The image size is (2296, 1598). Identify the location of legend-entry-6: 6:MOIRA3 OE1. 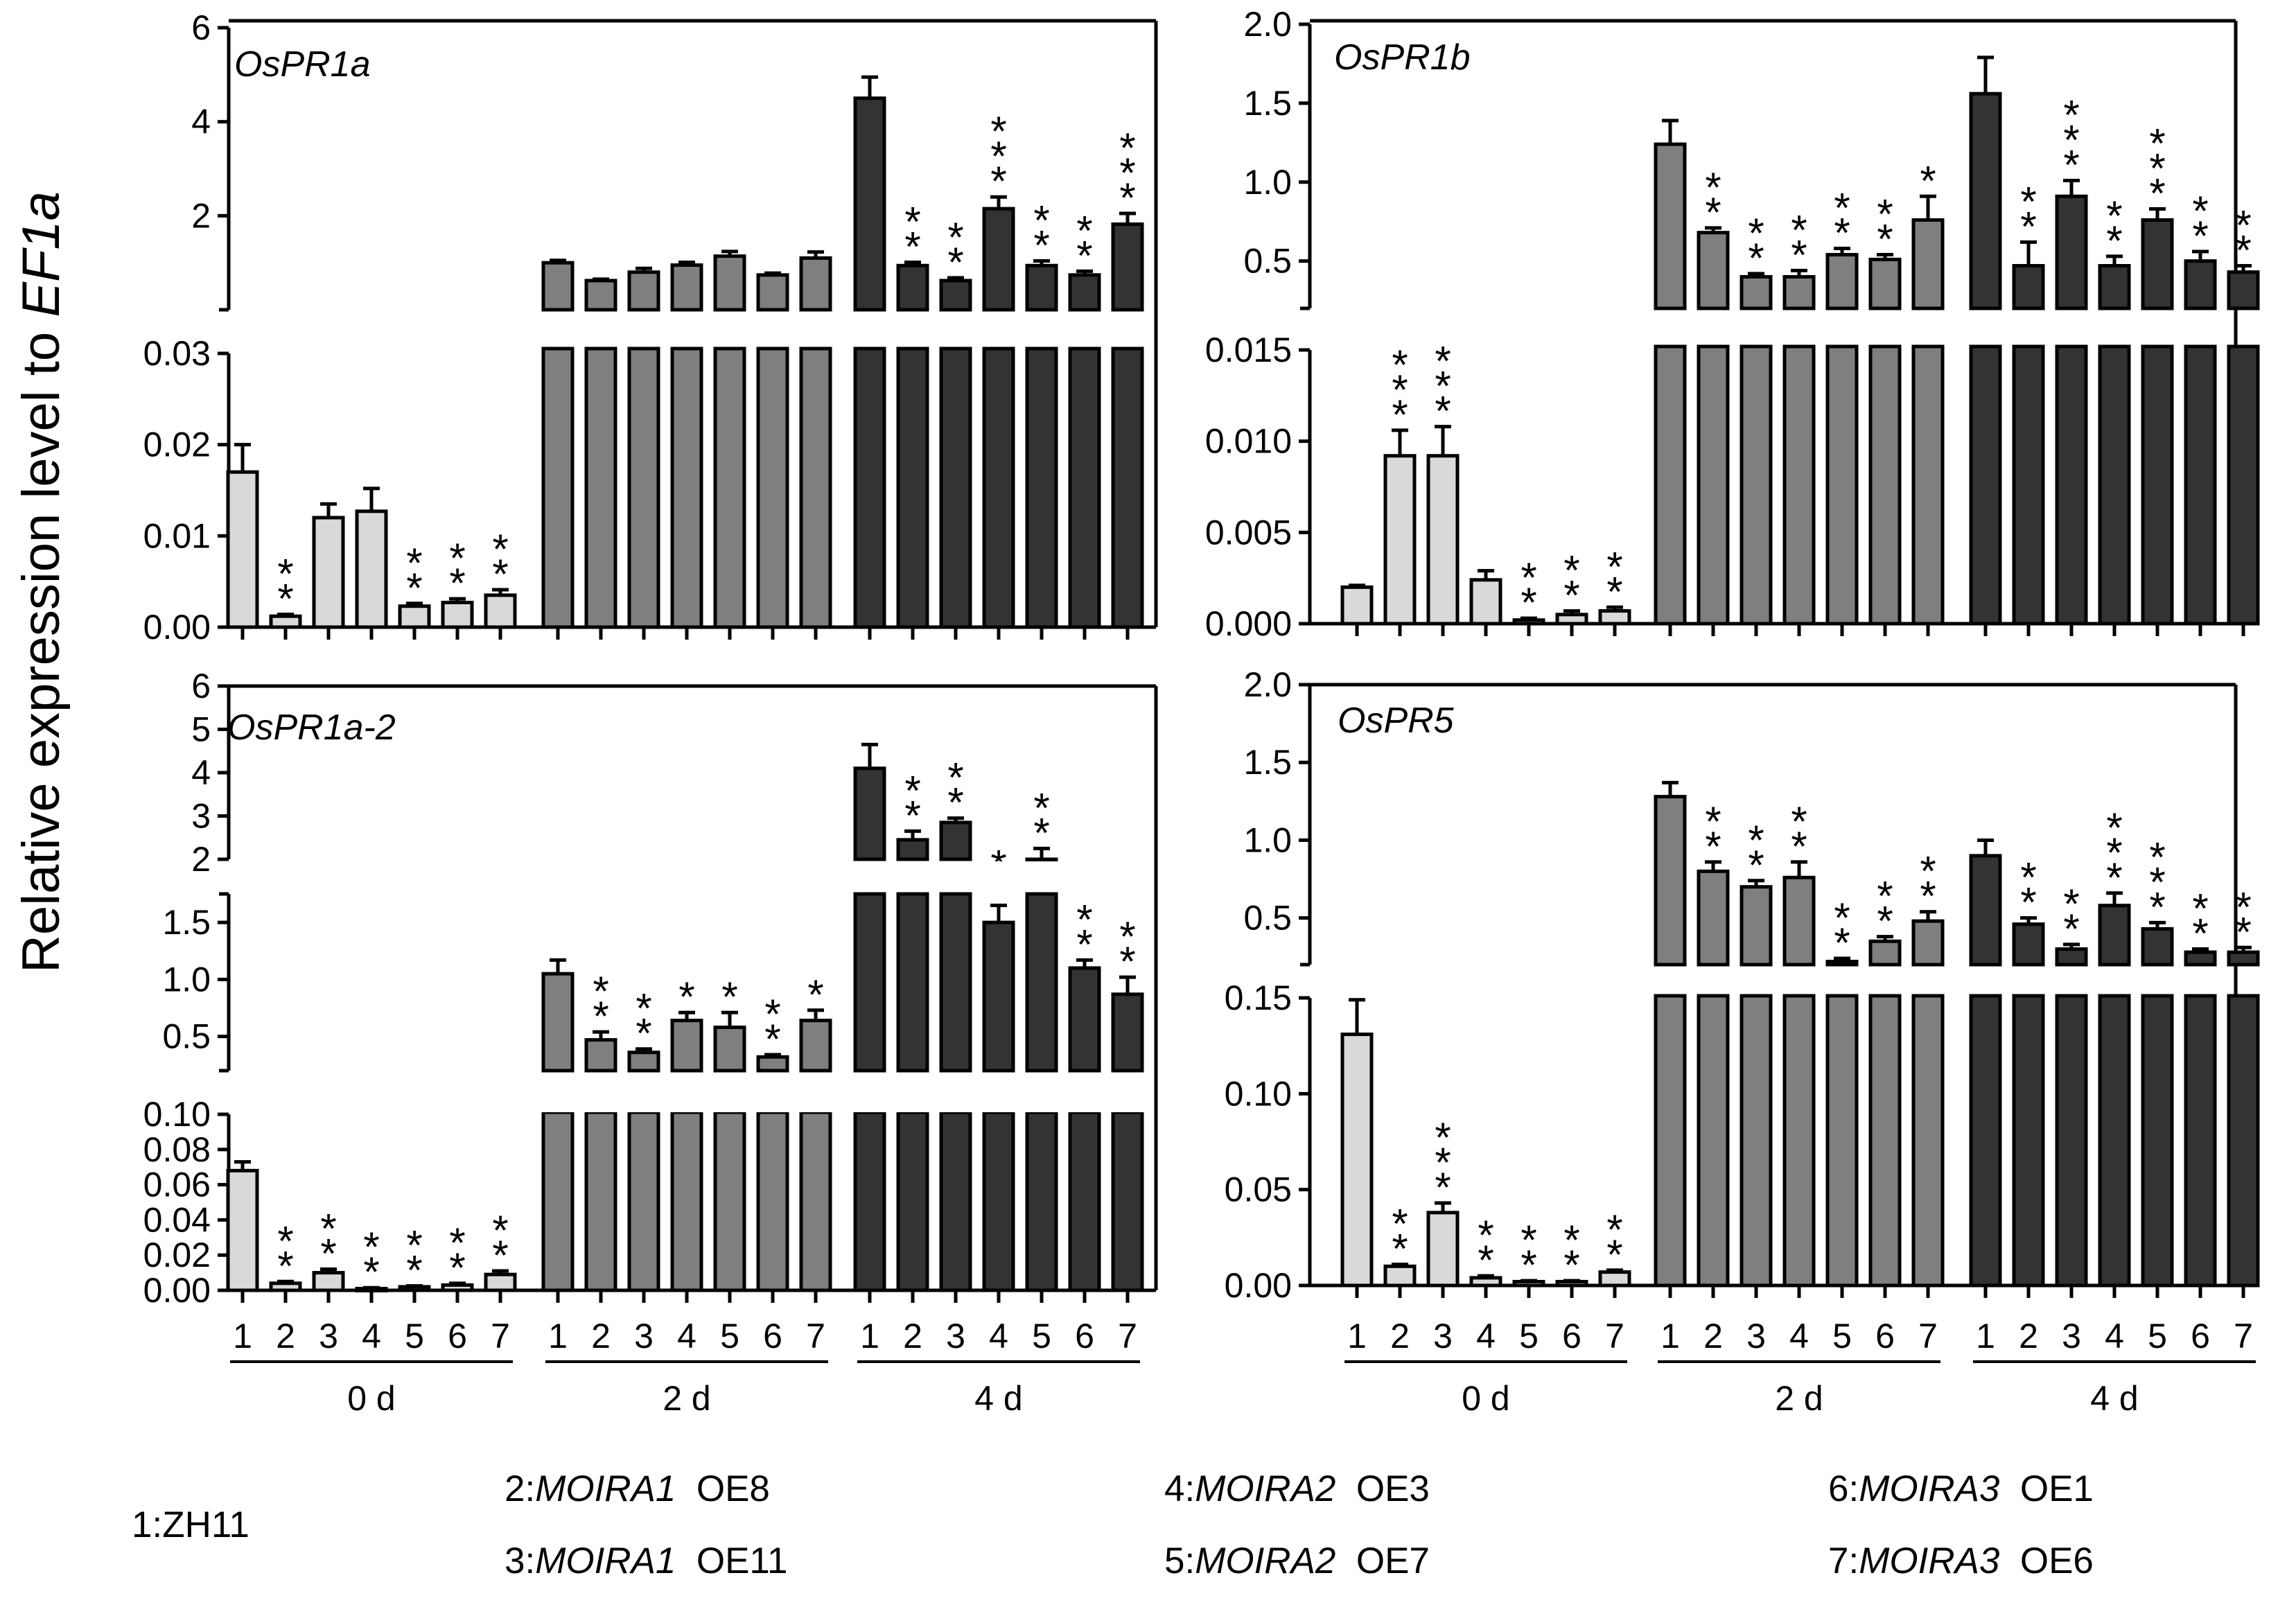
(1961, 1489).